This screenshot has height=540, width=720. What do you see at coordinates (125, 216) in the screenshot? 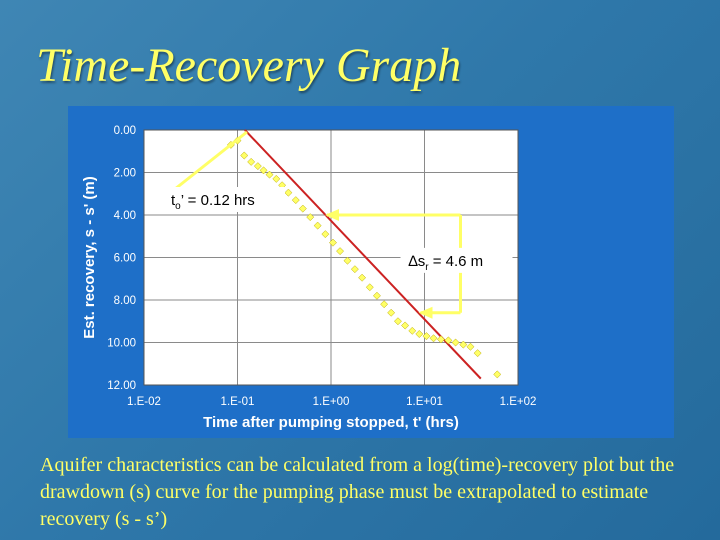
I see `y-tick-label: 4.00` at bounding box center [125, 216].